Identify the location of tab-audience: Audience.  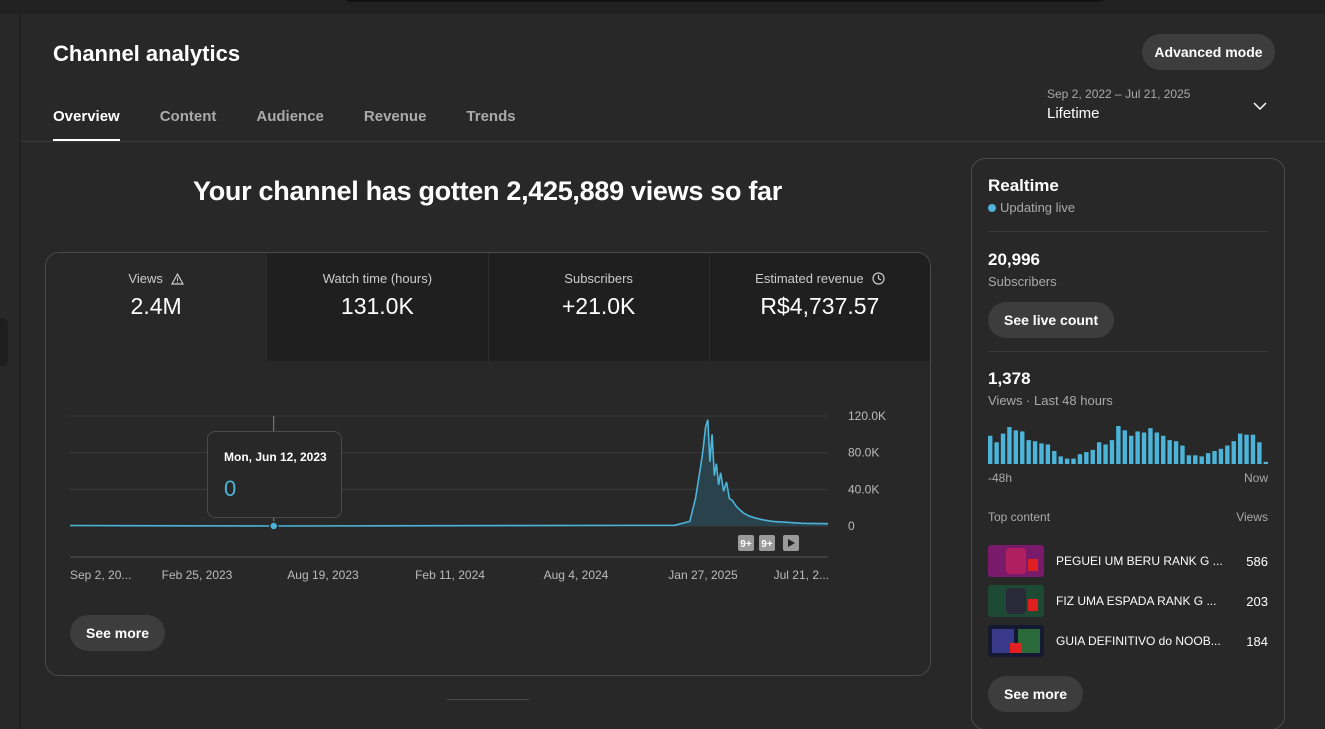
(290, 116).